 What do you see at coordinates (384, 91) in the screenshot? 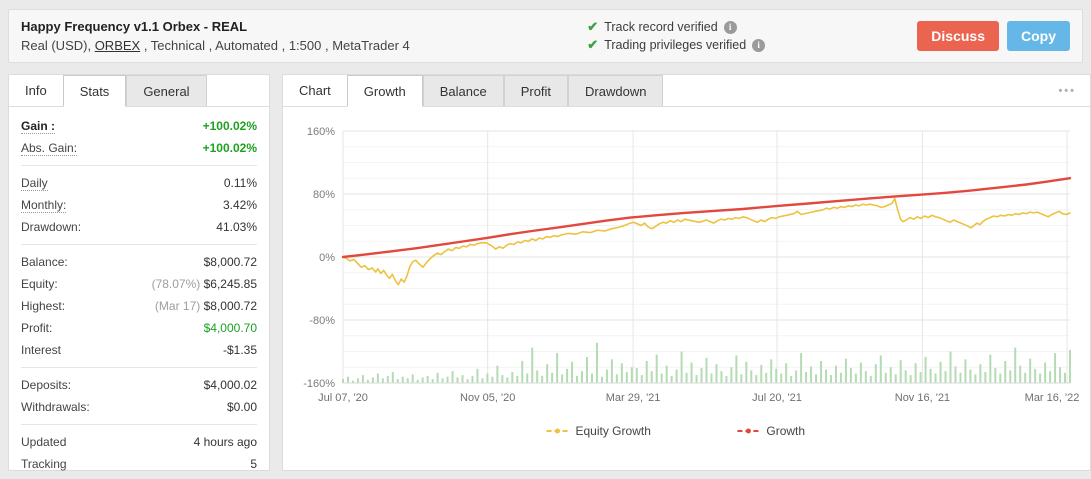
I see `chart-tab-growth: Growth` at bounding box center [384, 91].